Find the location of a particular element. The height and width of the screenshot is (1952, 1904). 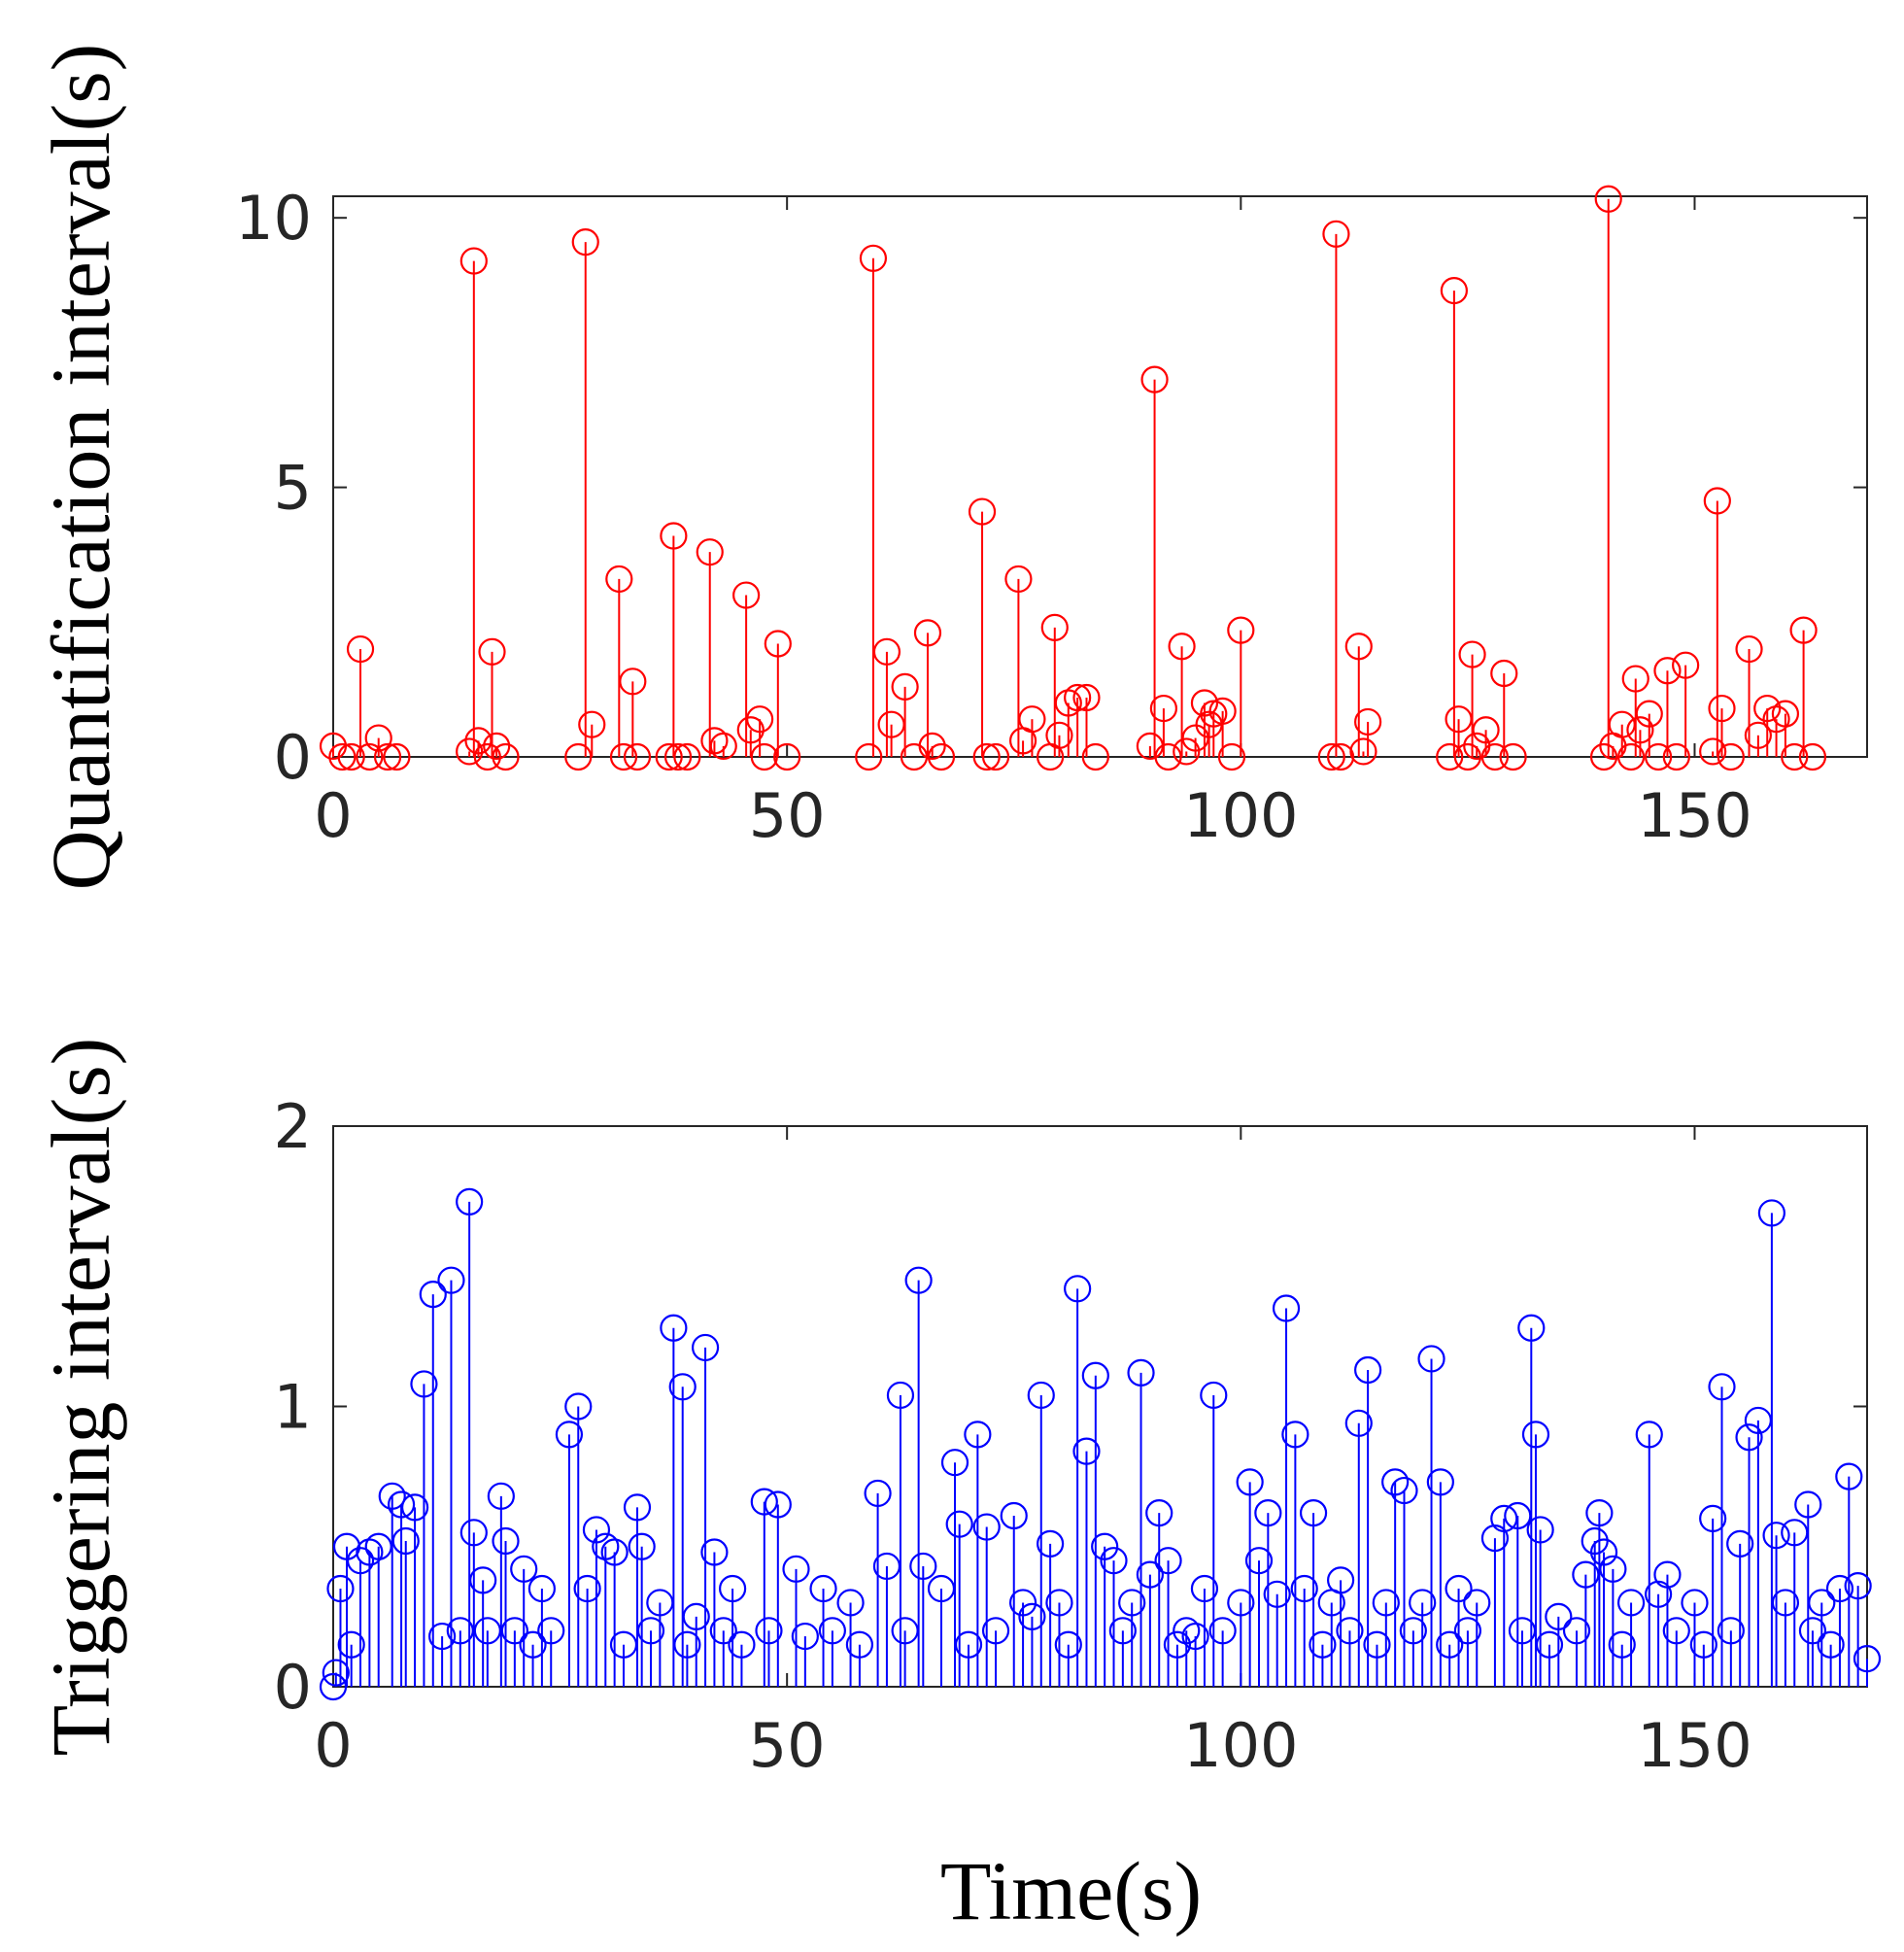

y-tick-label: 0 is located at coordinates (293, 757).